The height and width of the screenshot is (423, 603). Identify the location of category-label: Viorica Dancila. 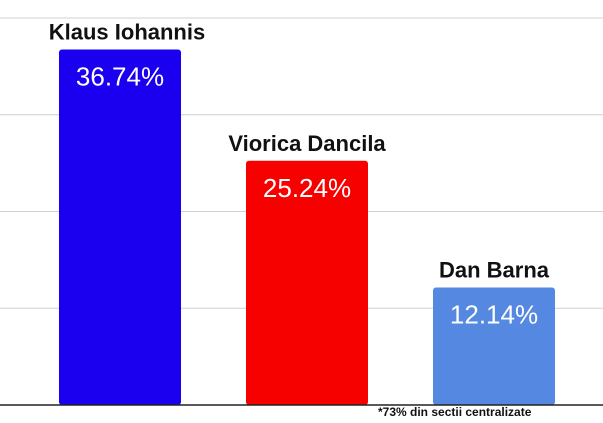
(307, 143).